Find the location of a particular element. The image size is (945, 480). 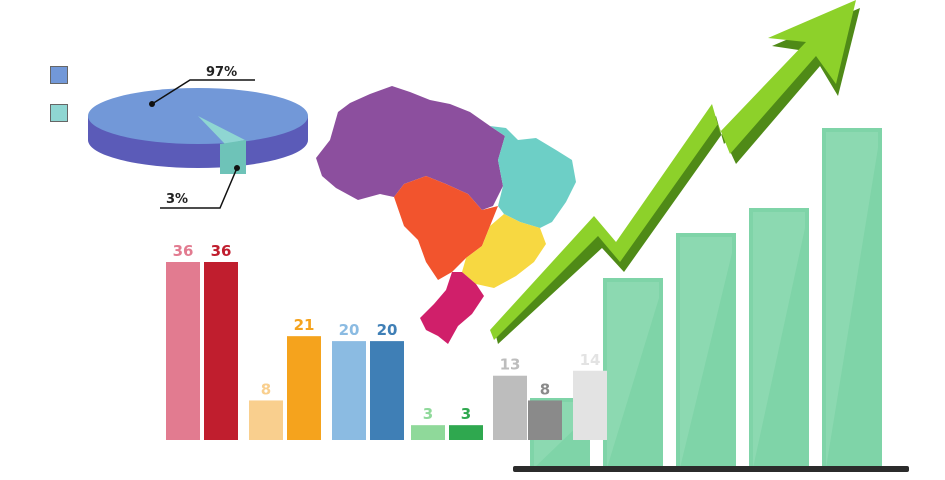

category-bar-label-4: 21 is located at coordinates (304, 325).